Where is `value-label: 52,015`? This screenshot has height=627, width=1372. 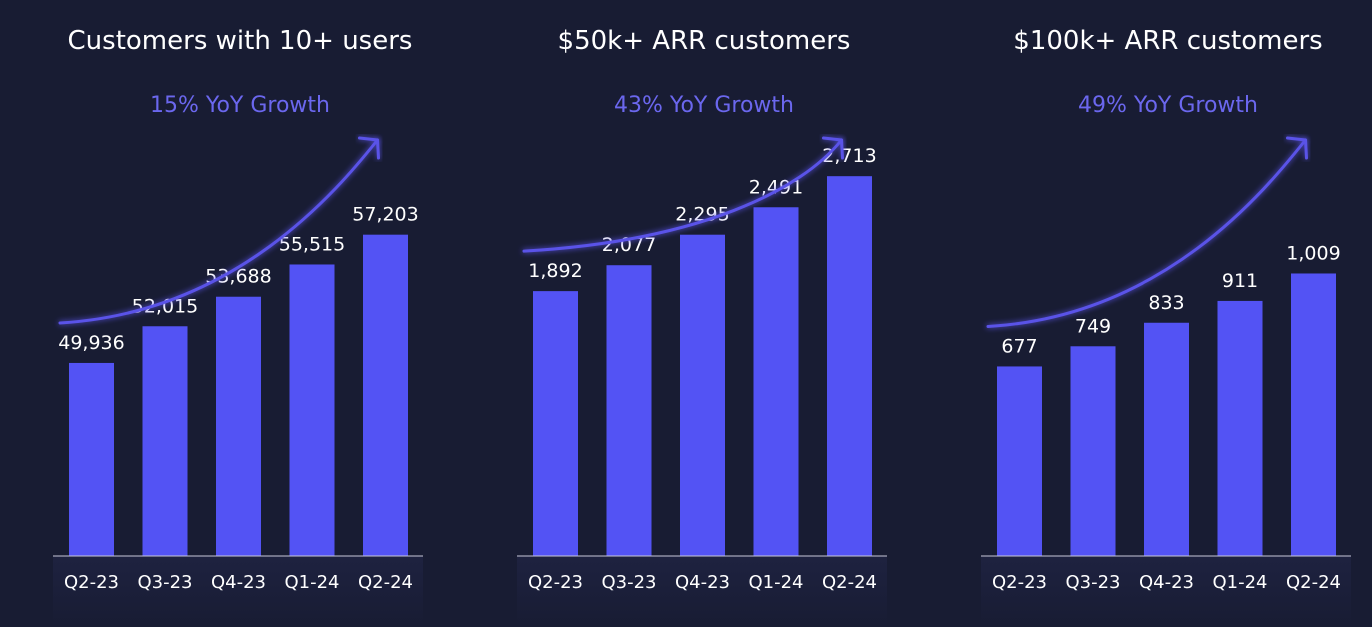 value-label: 52,015 is located at coordinates (165, 306).